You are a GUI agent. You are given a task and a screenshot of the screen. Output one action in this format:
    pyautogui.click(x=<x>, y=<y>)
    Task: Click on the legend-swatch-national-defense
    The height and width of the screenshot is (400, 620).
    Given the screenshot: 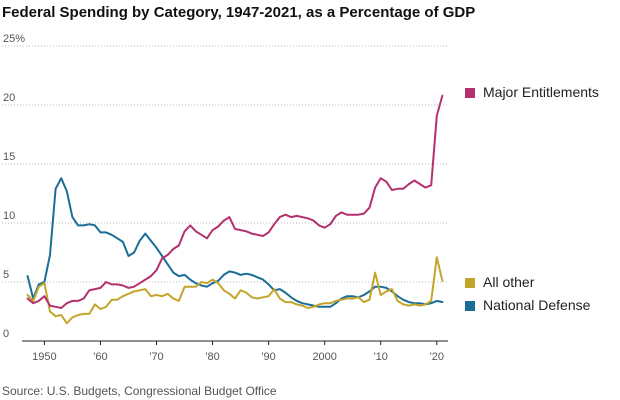 What is the action you would take?
    pyautogui.click(x=470, y=306)
    